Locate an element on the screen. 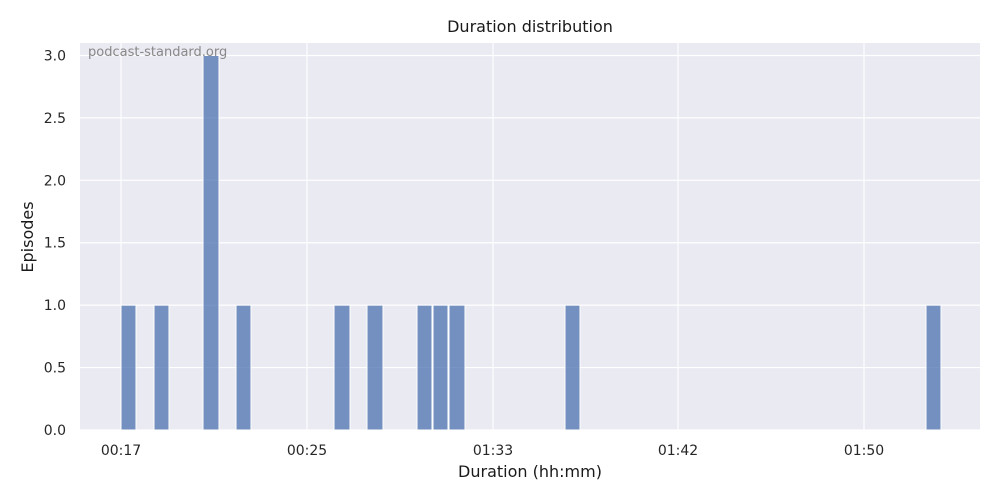  watermark-text: podcast-standard.org is located at coordinates (157, 52).